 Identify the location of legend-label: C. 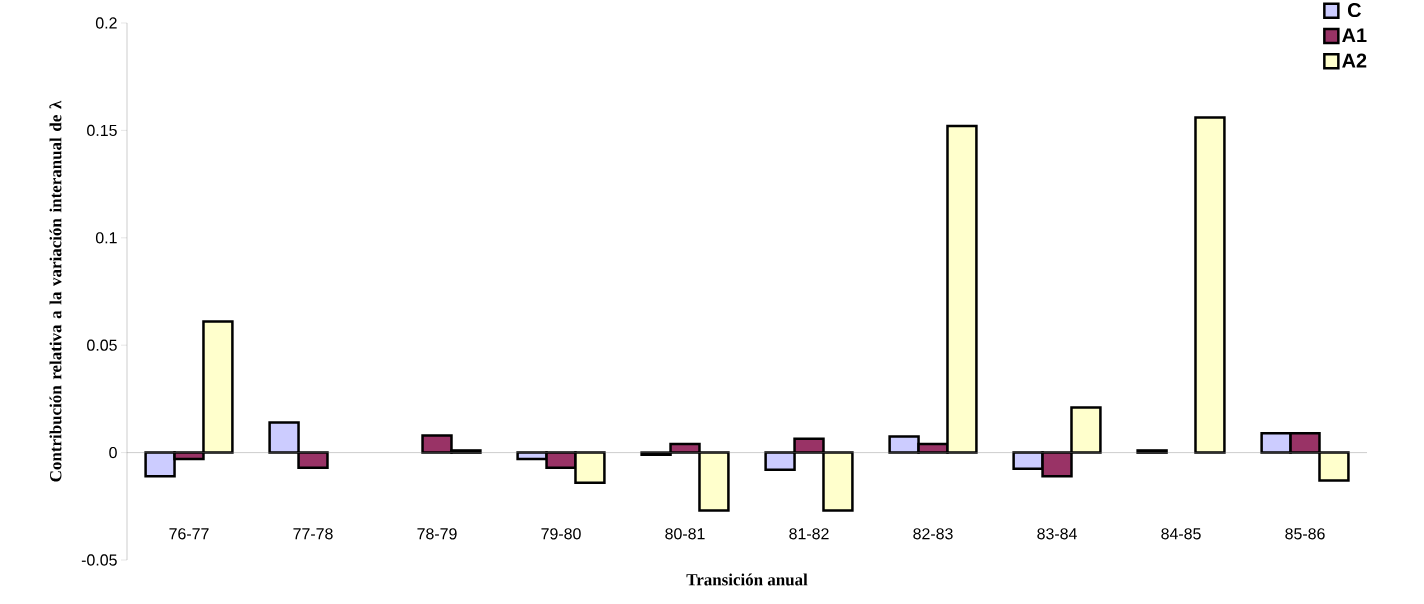
(1354, 10).